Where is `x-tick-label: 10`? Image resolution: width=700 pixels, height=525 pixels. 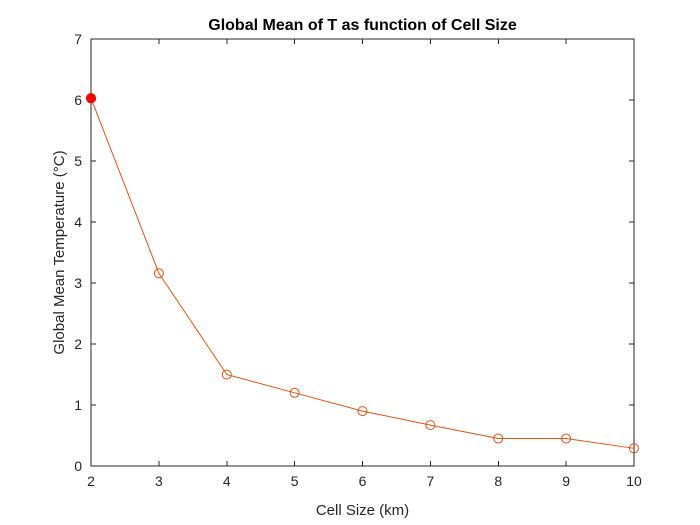
x-tick-label: 10 is located at coordinates (634, 481).